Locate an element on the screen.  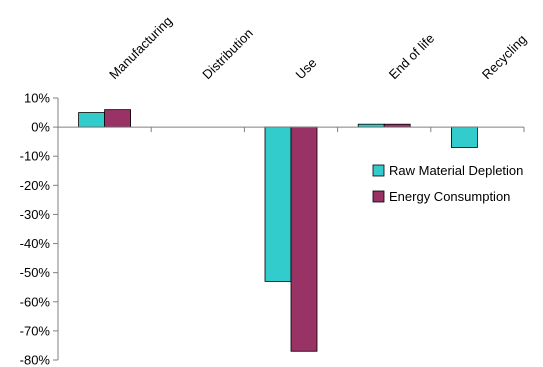
y-axis-ticks: 10% 0% -10% -20% -30% -40% -50% -60% -70% -80% is located at coordinates (39, 229).